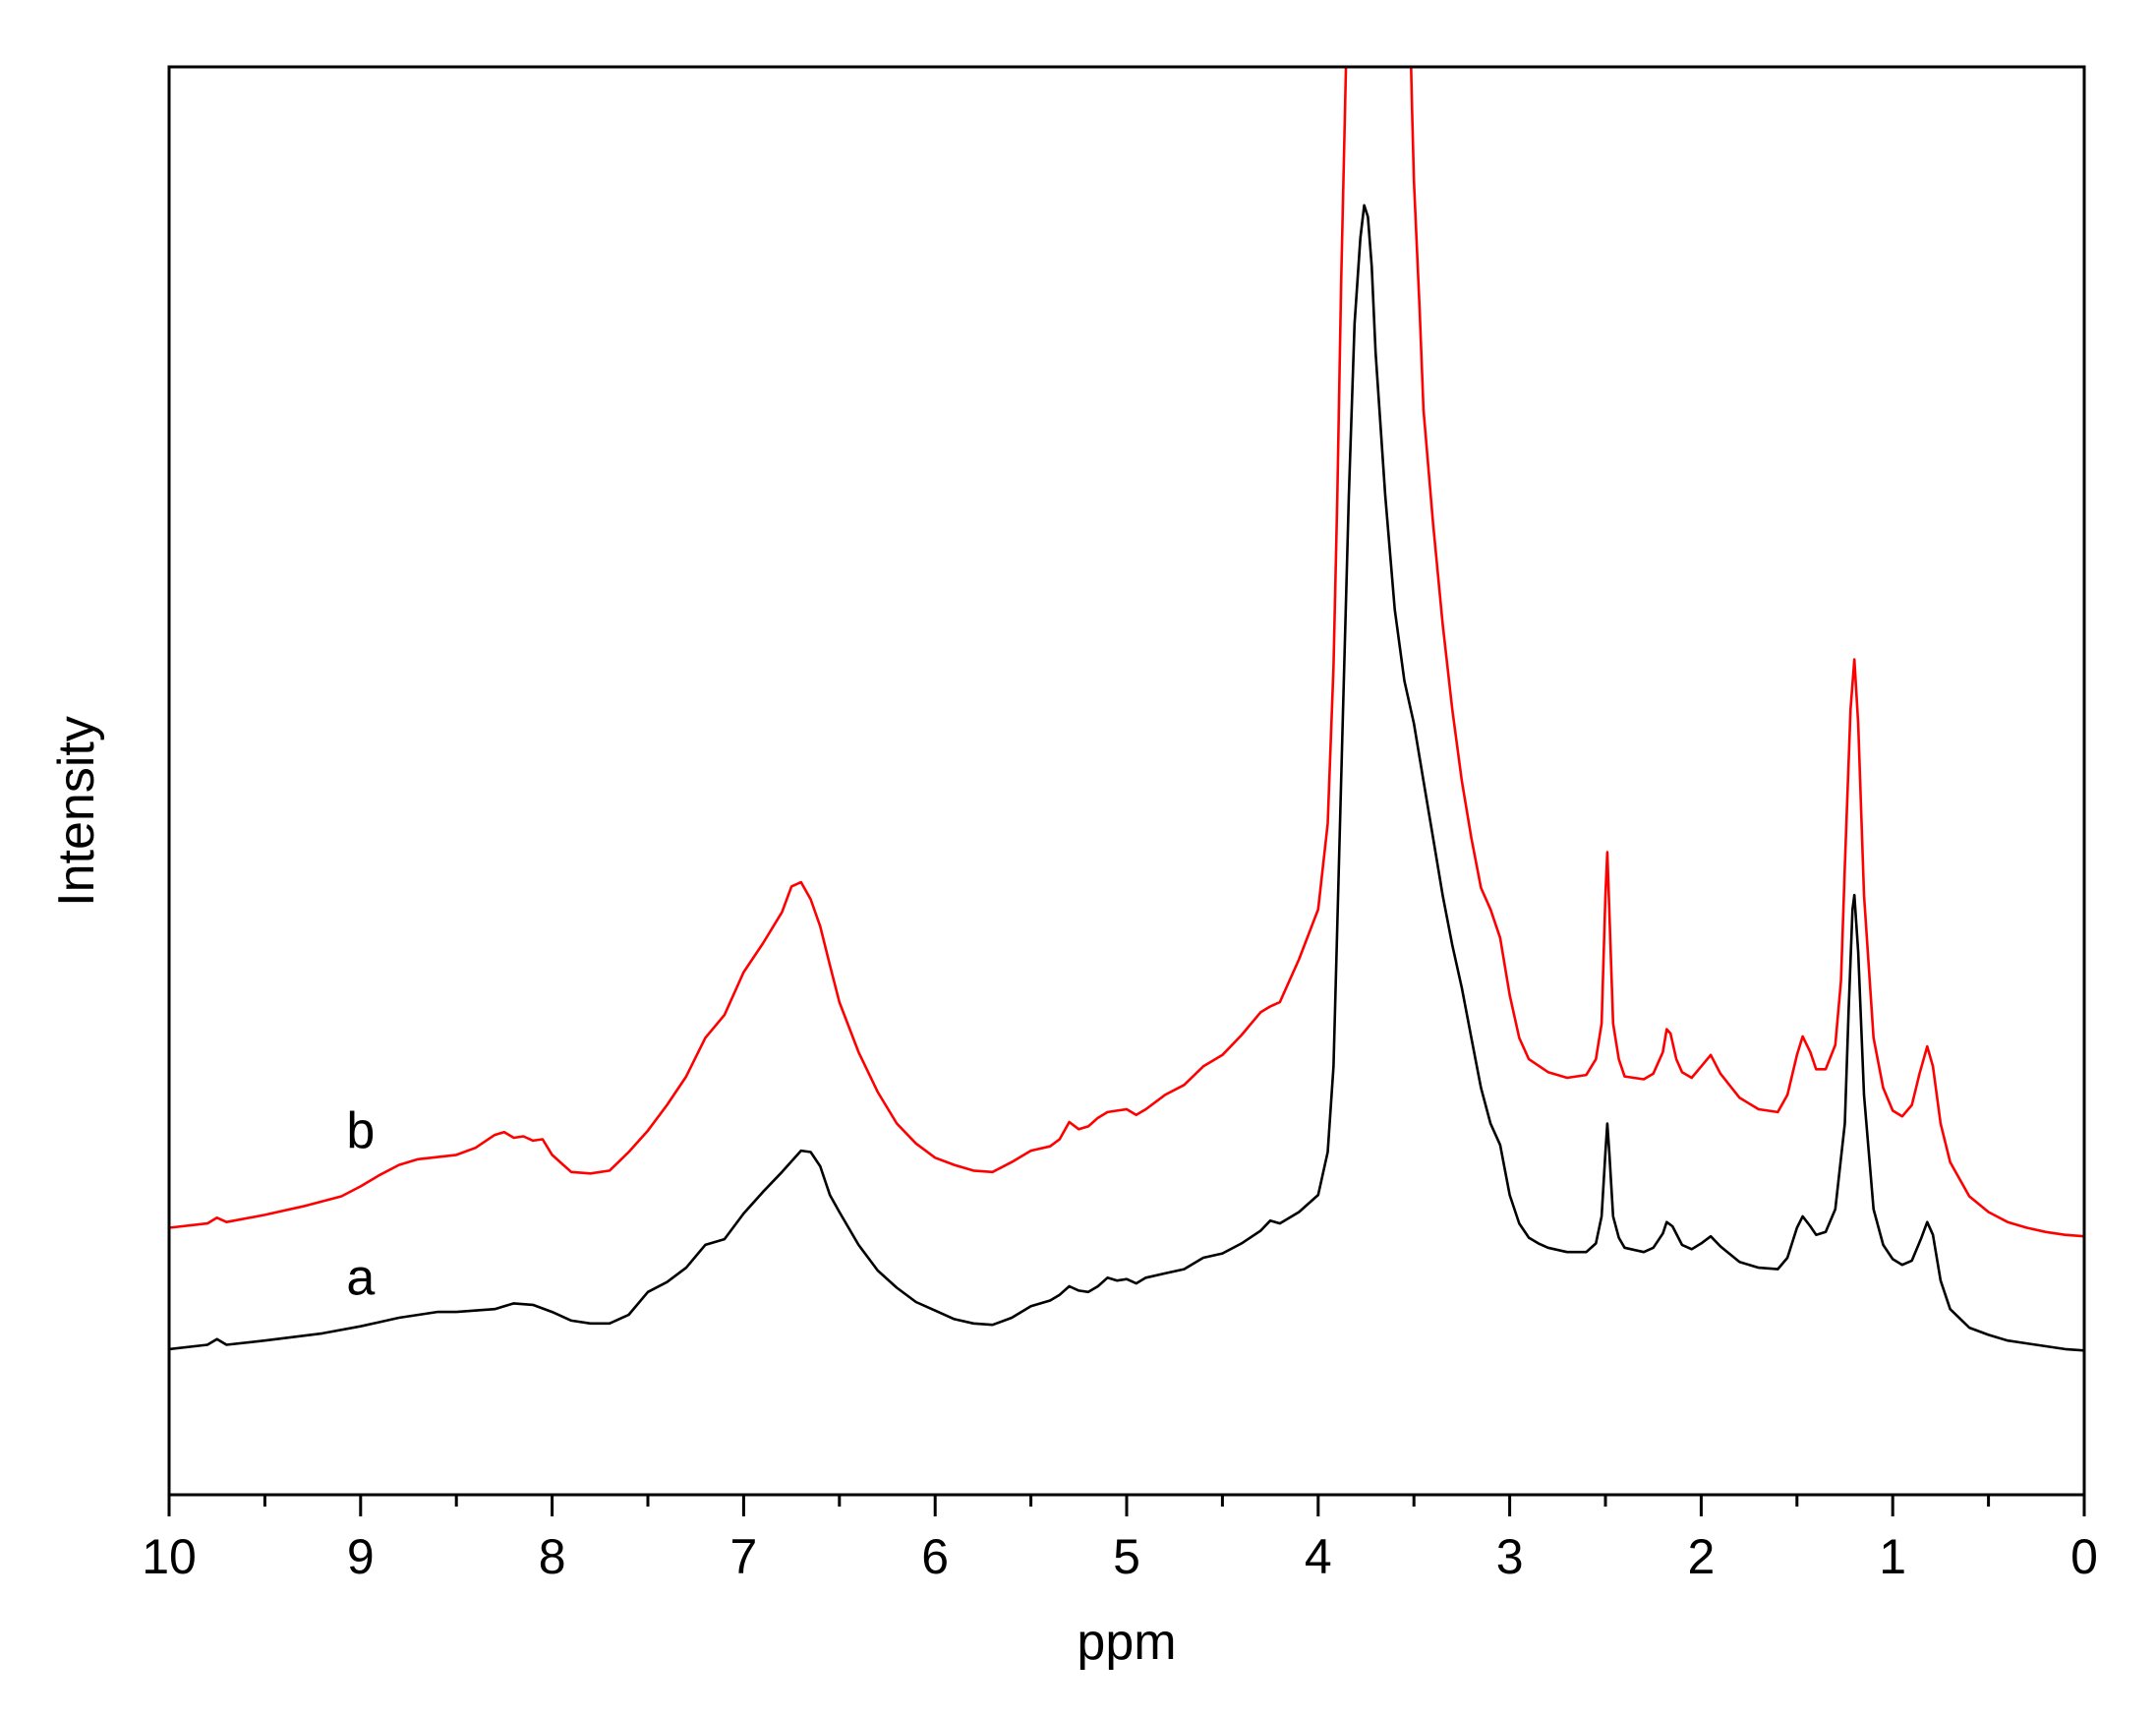 The width and height of the screenshot is (2156, 1717). Describe the element at coordinates (361, 1204) in the screenshot. I see `series-labels: ab` at that location.